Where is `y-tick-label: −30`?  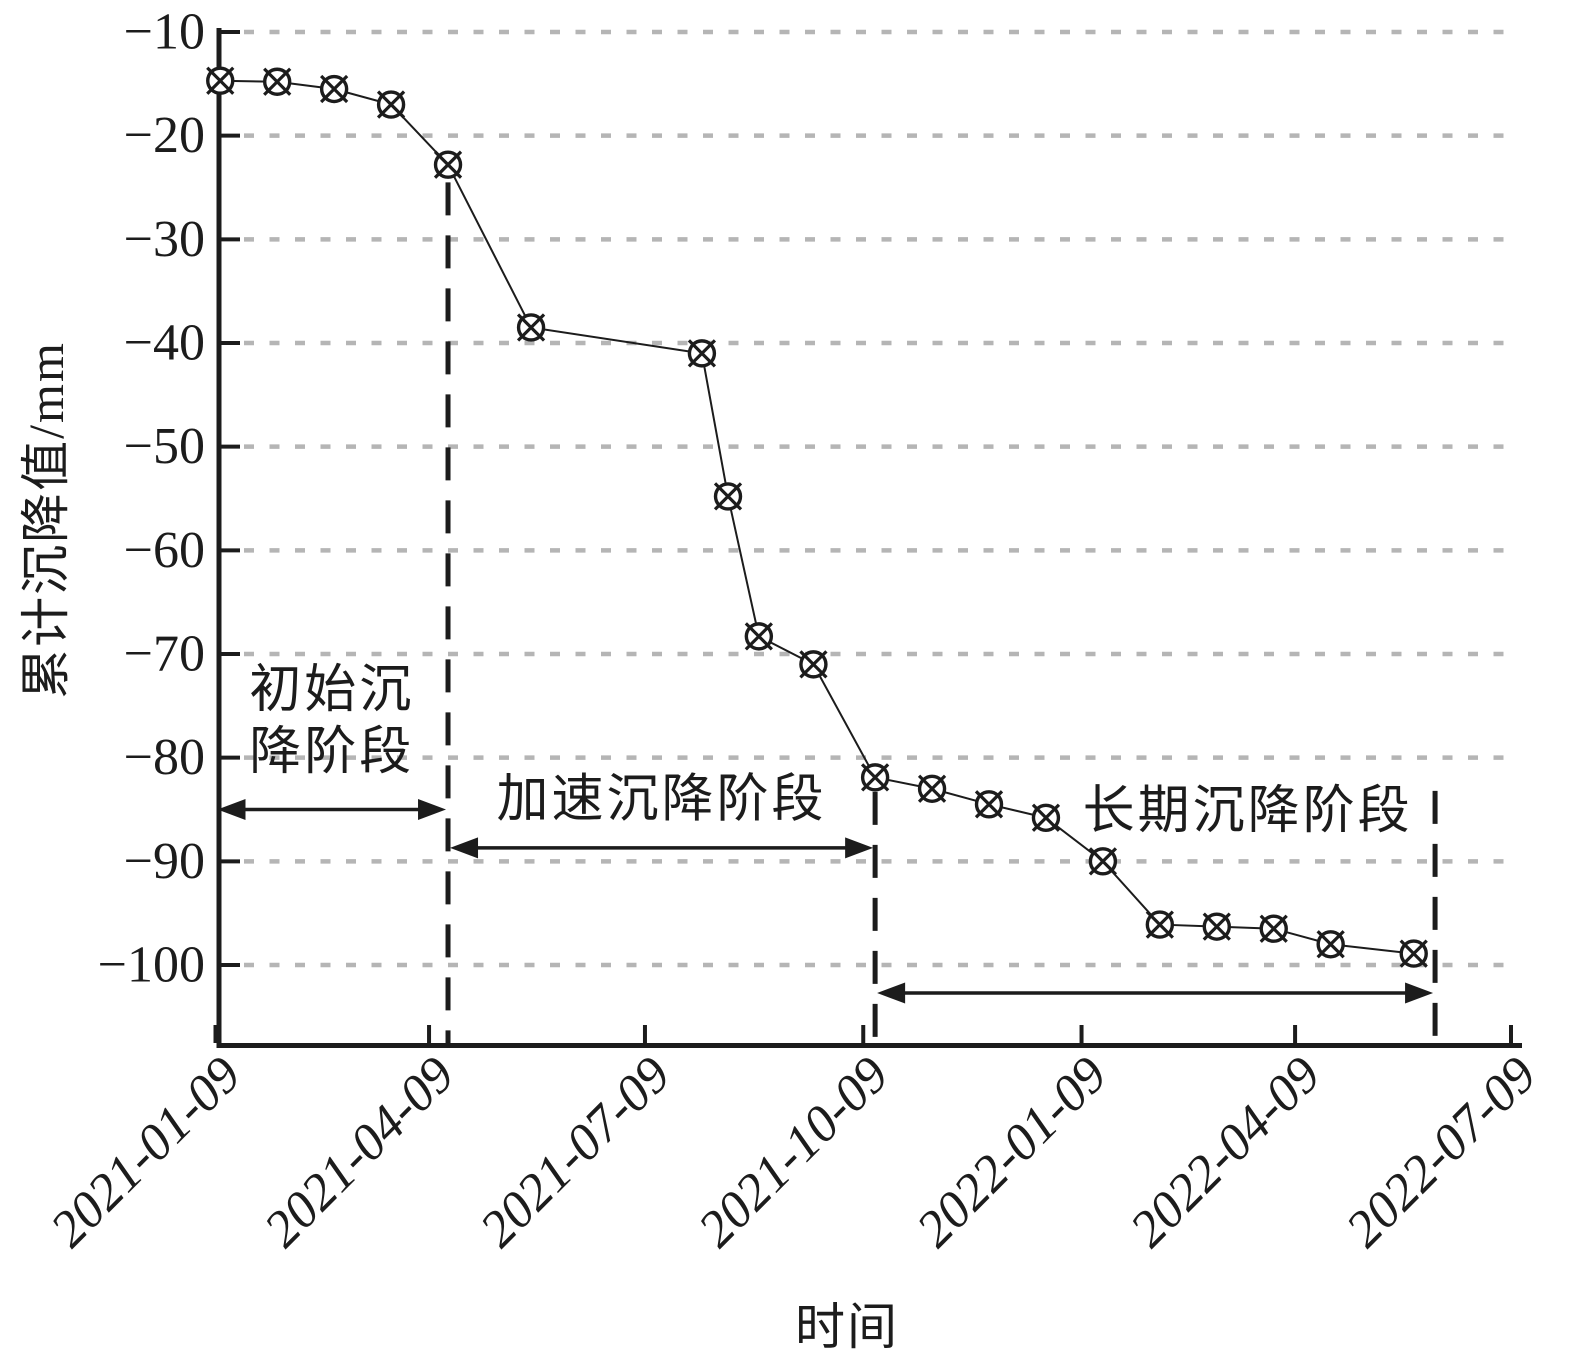
y-tick-label: −30 is located at coordinates (164, 239).